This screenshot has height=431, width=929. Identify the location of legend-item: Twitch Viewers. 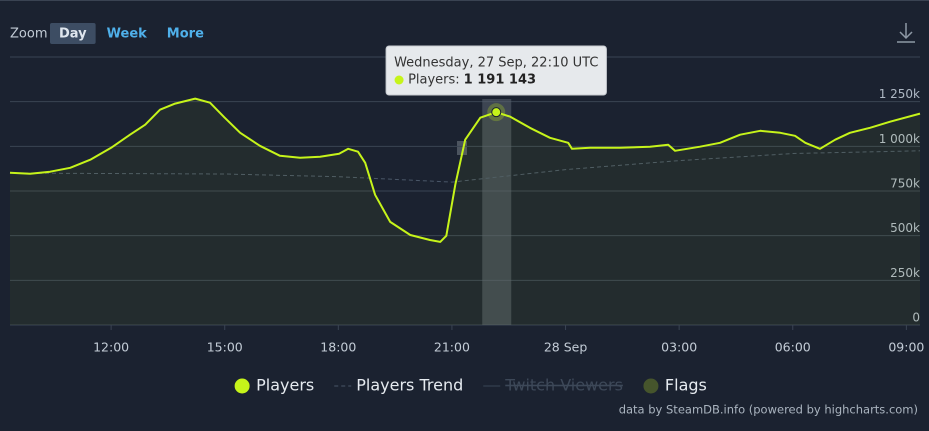
(553, 385).